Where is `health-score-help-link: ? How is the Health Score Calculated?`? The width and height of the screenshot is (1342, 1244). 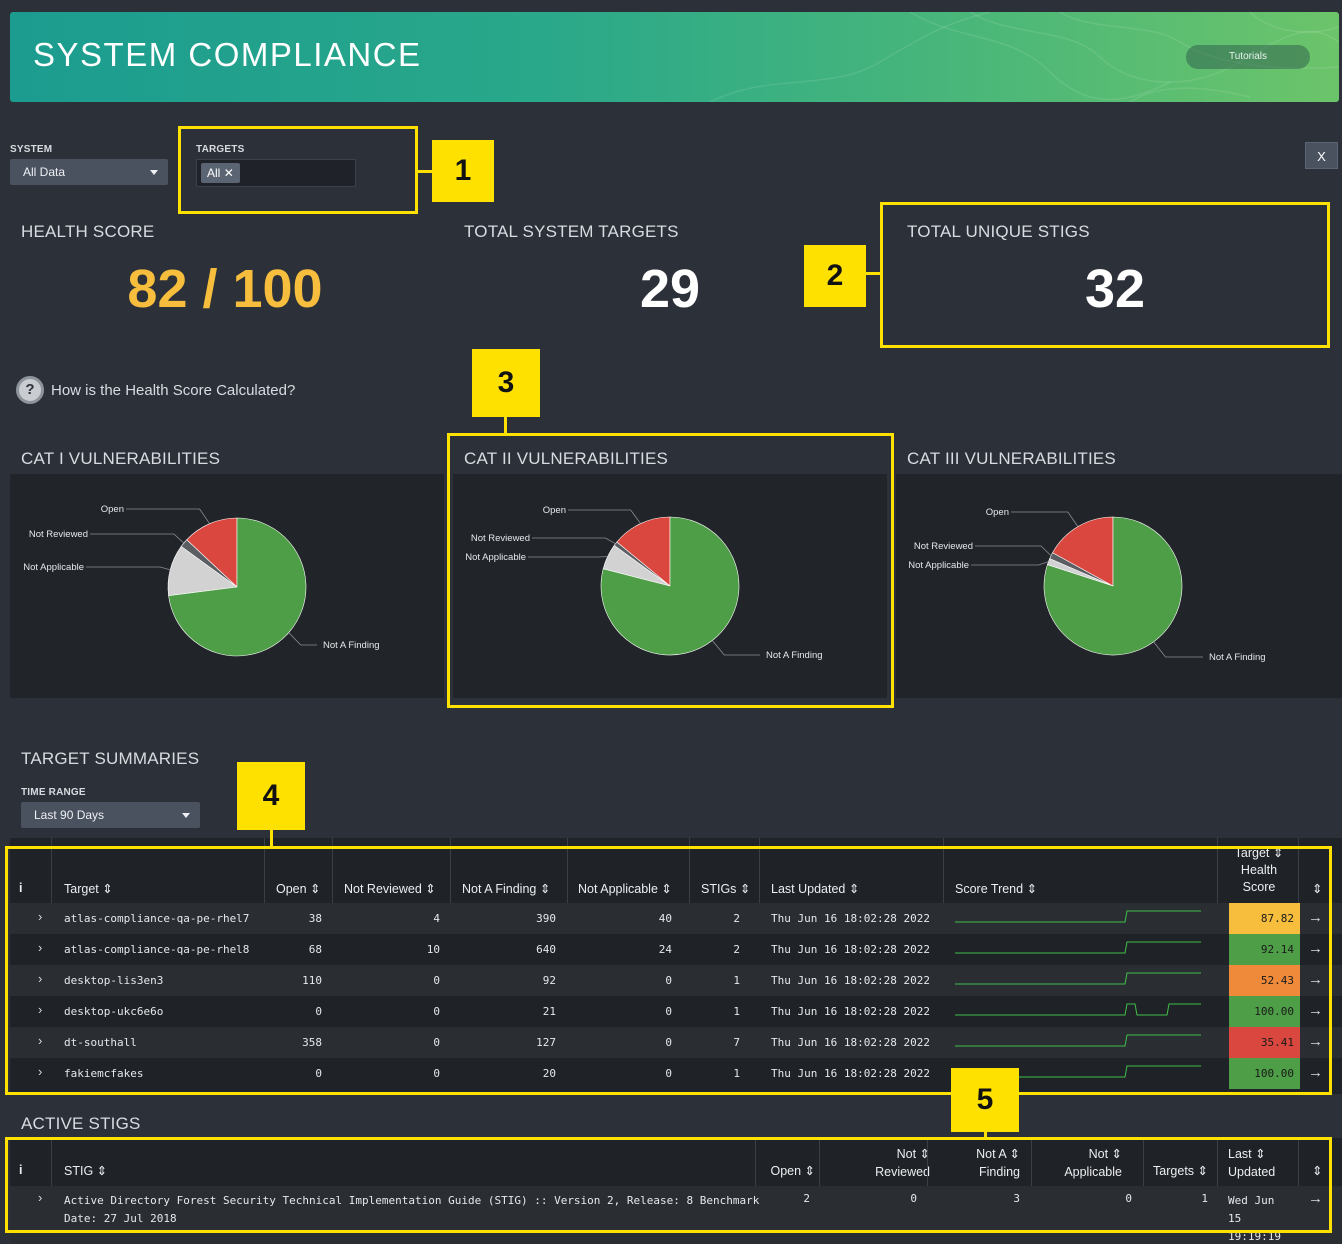 health-score-help-link: ? How is the Health Score Calculated? is located at coordinates (155, 390).